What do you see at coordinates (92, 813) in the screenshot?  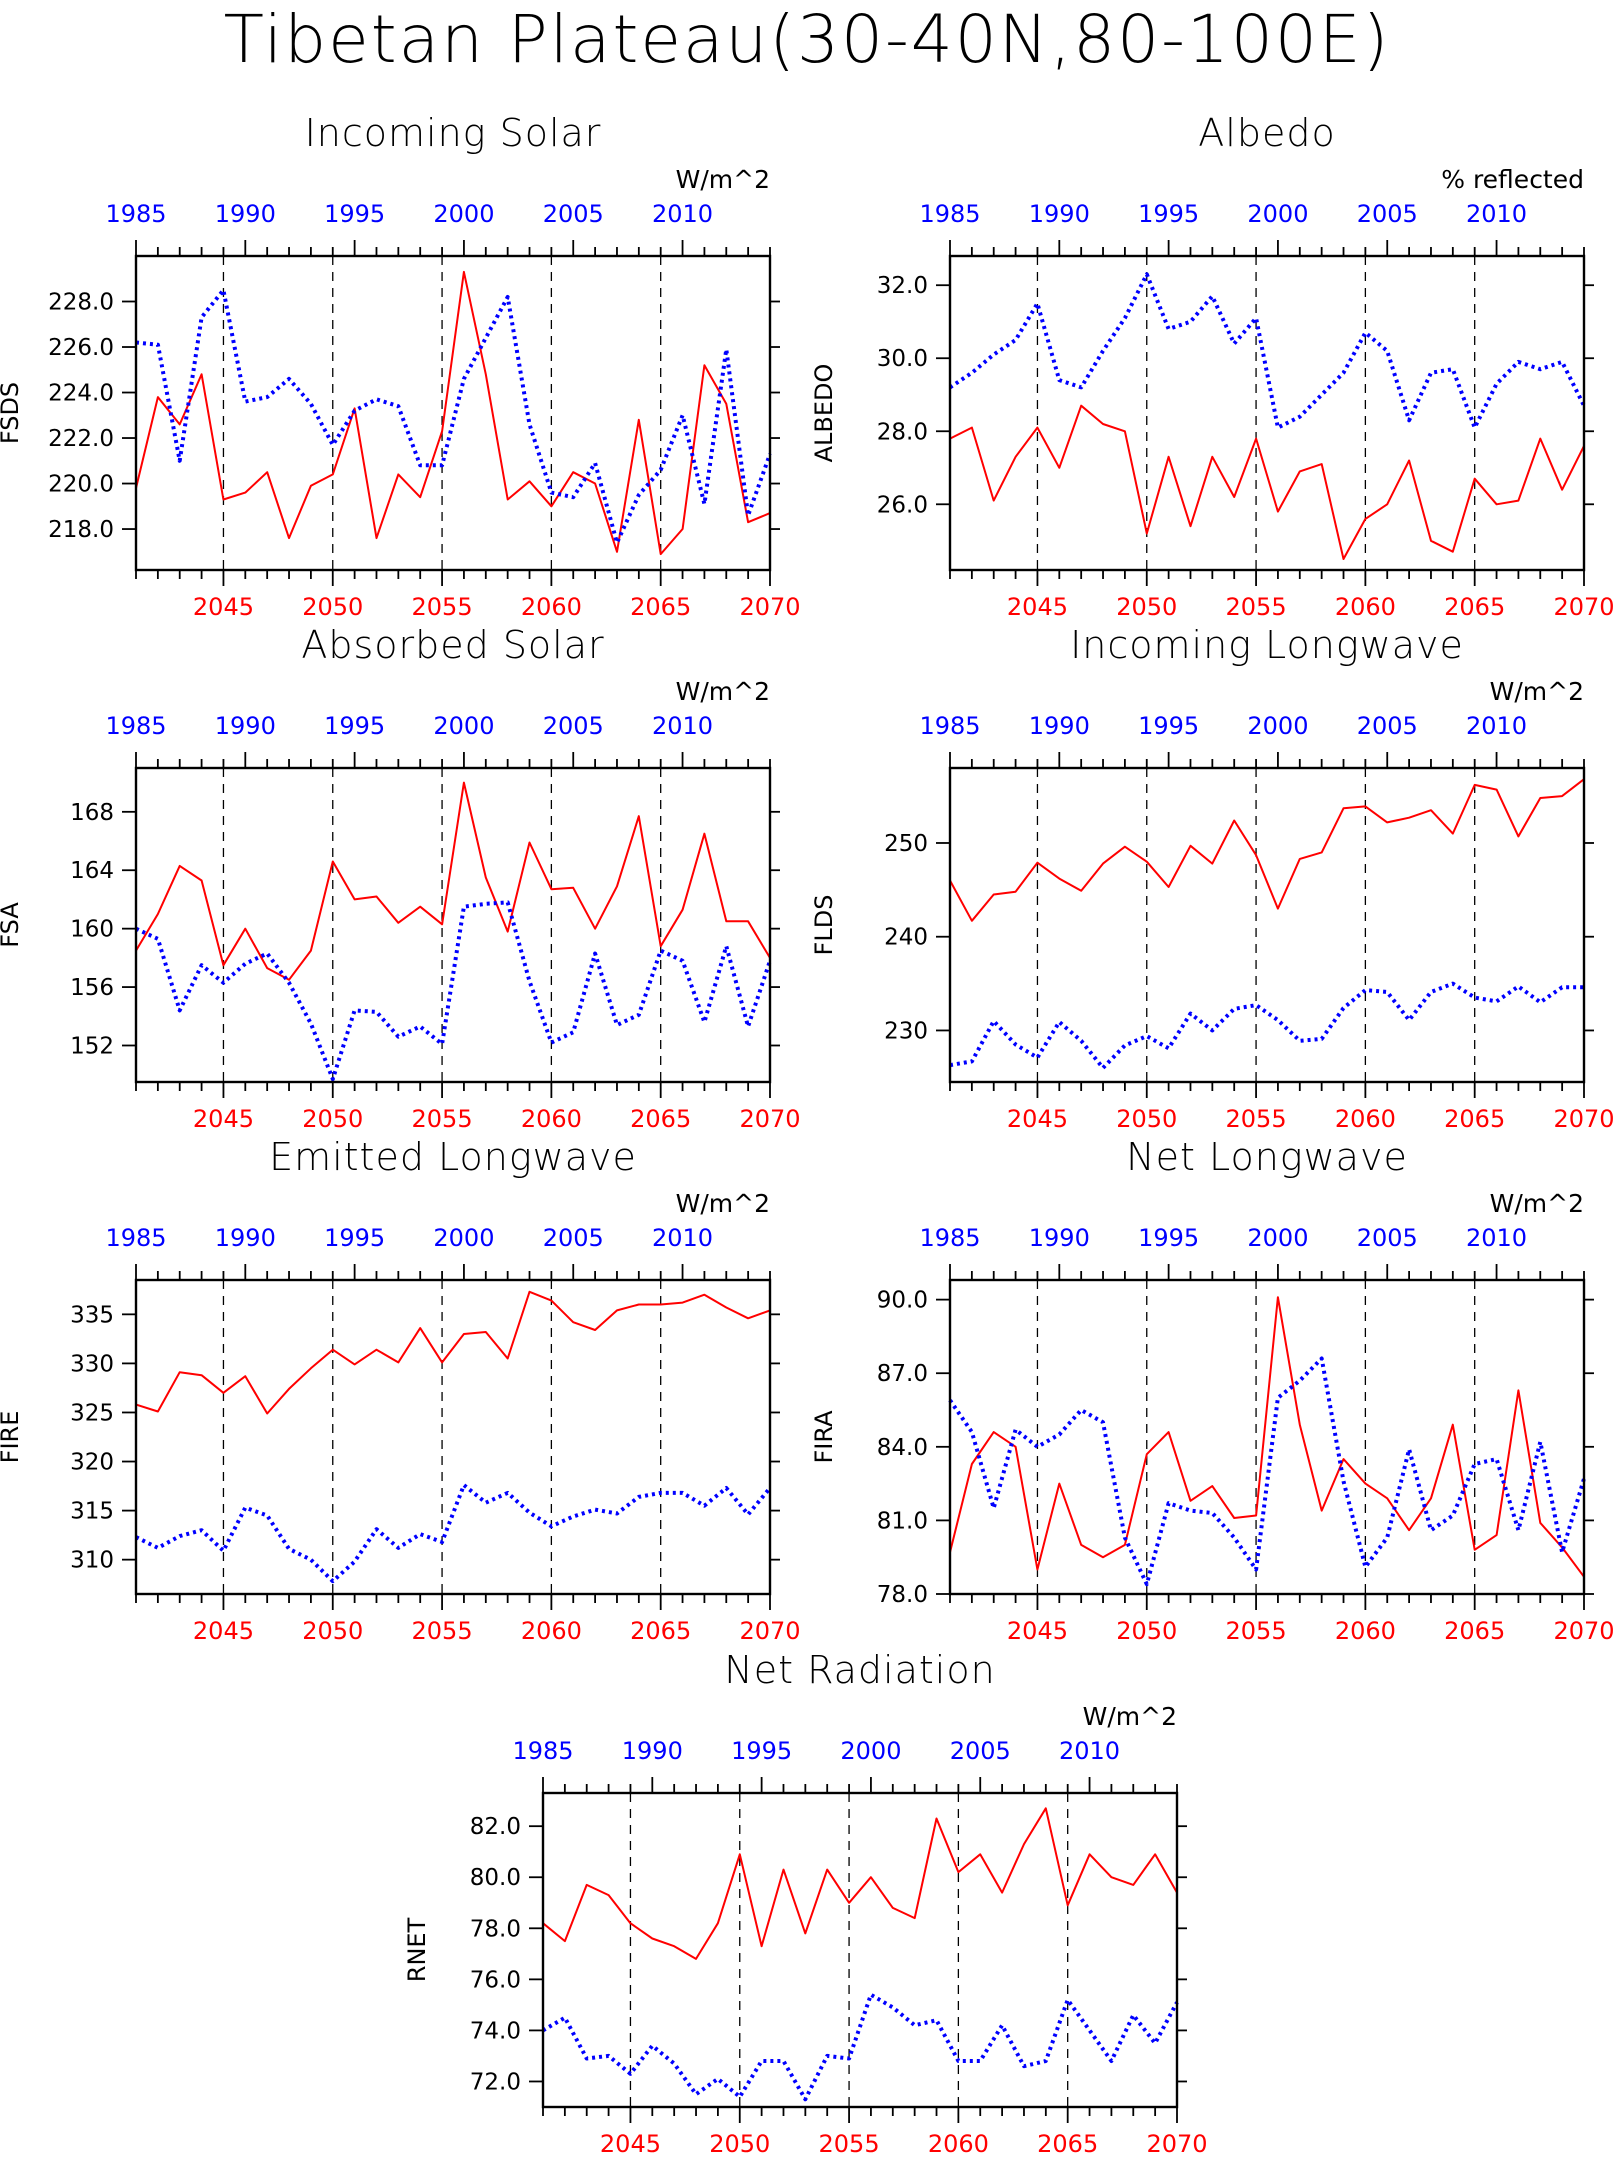 I see `y-tick-label: 168` at bounding box center [92, 813].